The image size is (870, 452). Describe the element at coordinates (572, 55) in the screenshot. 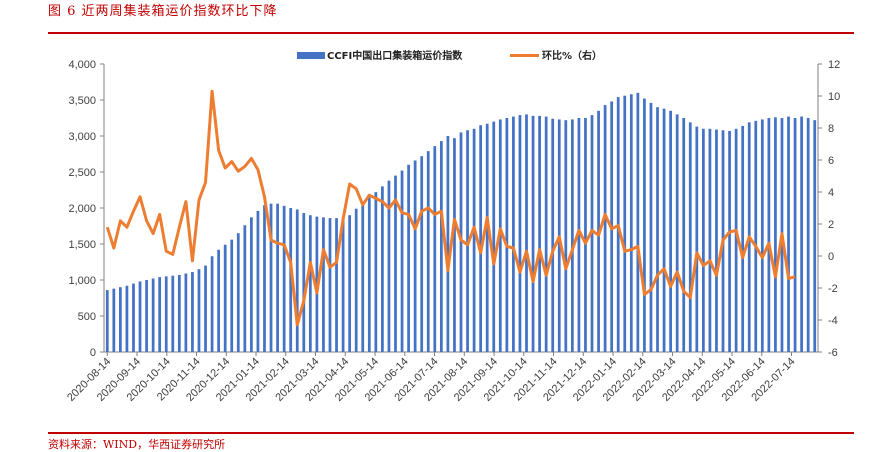

I see `legend-label-mom: 环比%（右）` at that location.